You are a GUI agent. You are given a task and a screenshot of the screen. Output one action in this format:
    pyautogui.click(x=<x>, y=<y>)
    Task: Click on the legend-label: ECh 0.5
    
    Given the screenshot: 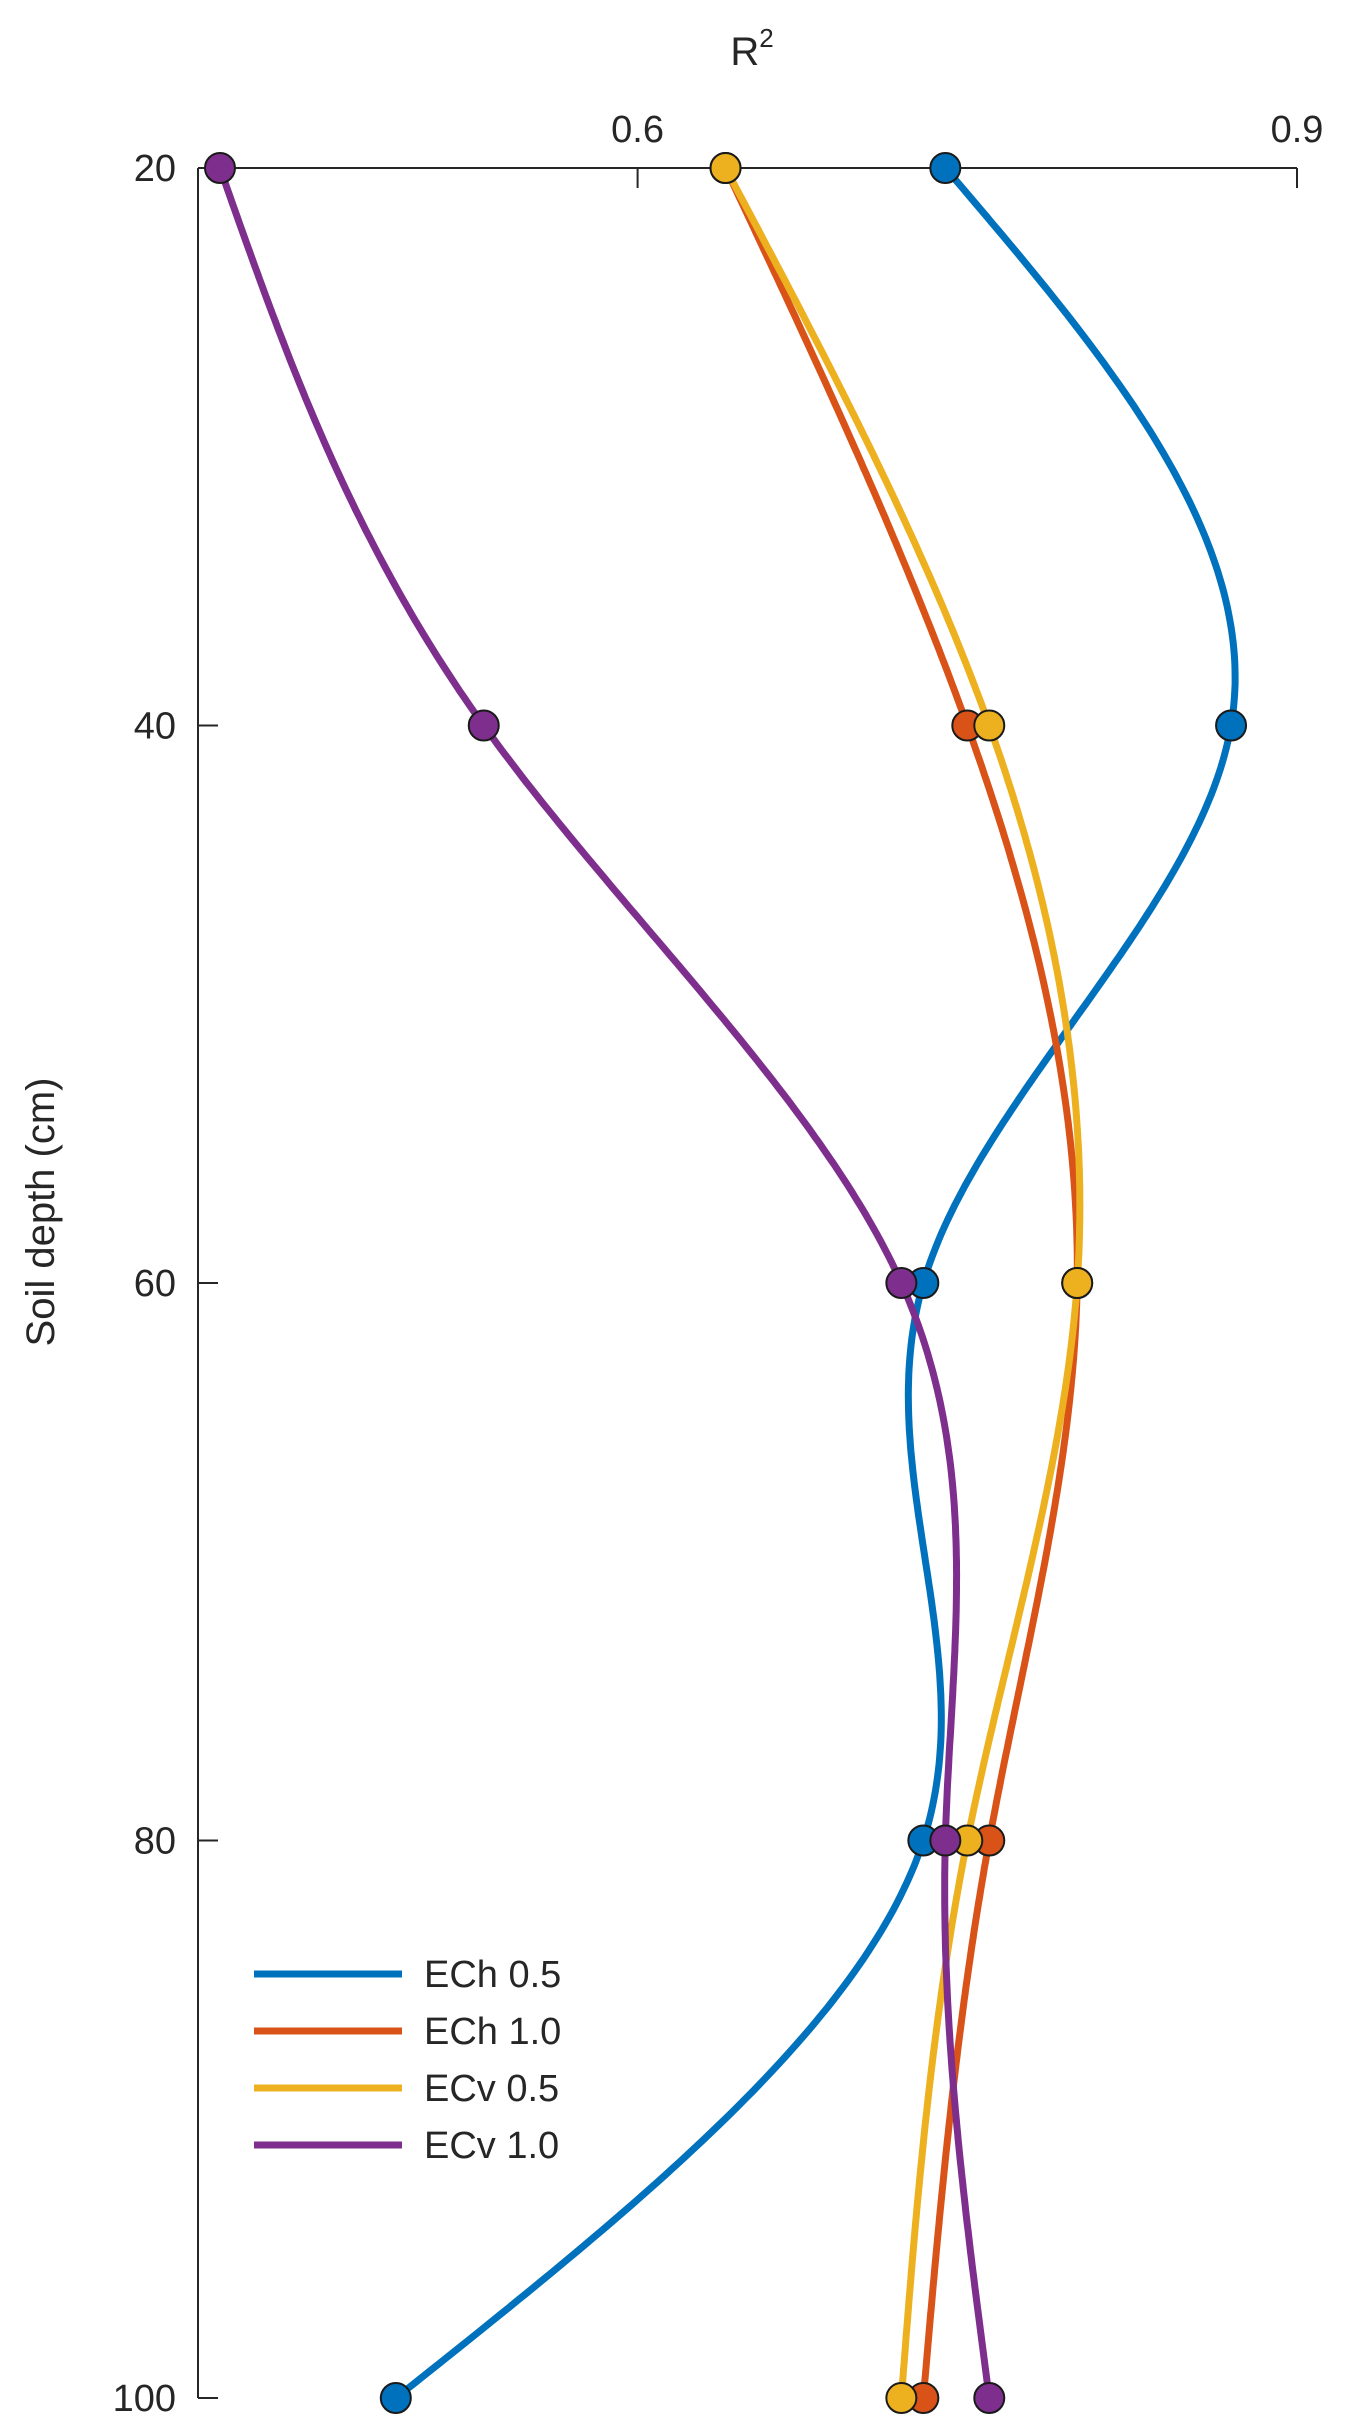 What is the action you would take?
    pyautogui.click(x=492, y=1975)
    